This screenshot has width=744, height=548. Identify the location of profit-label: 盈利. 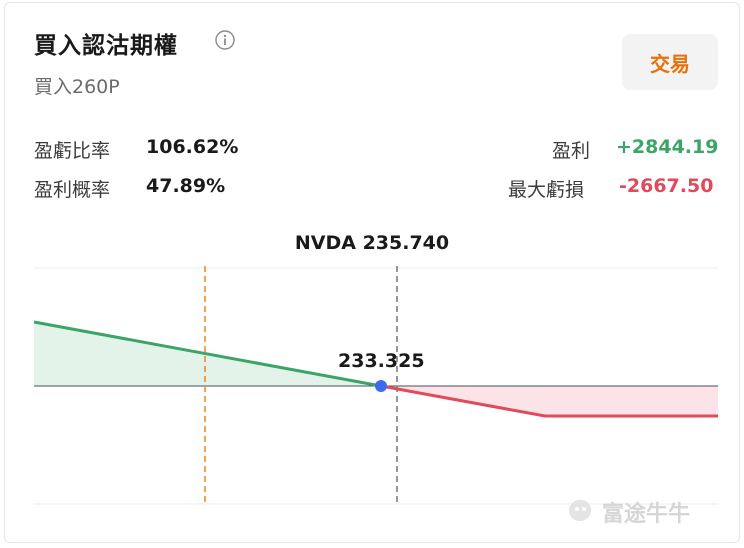
(571, 151).